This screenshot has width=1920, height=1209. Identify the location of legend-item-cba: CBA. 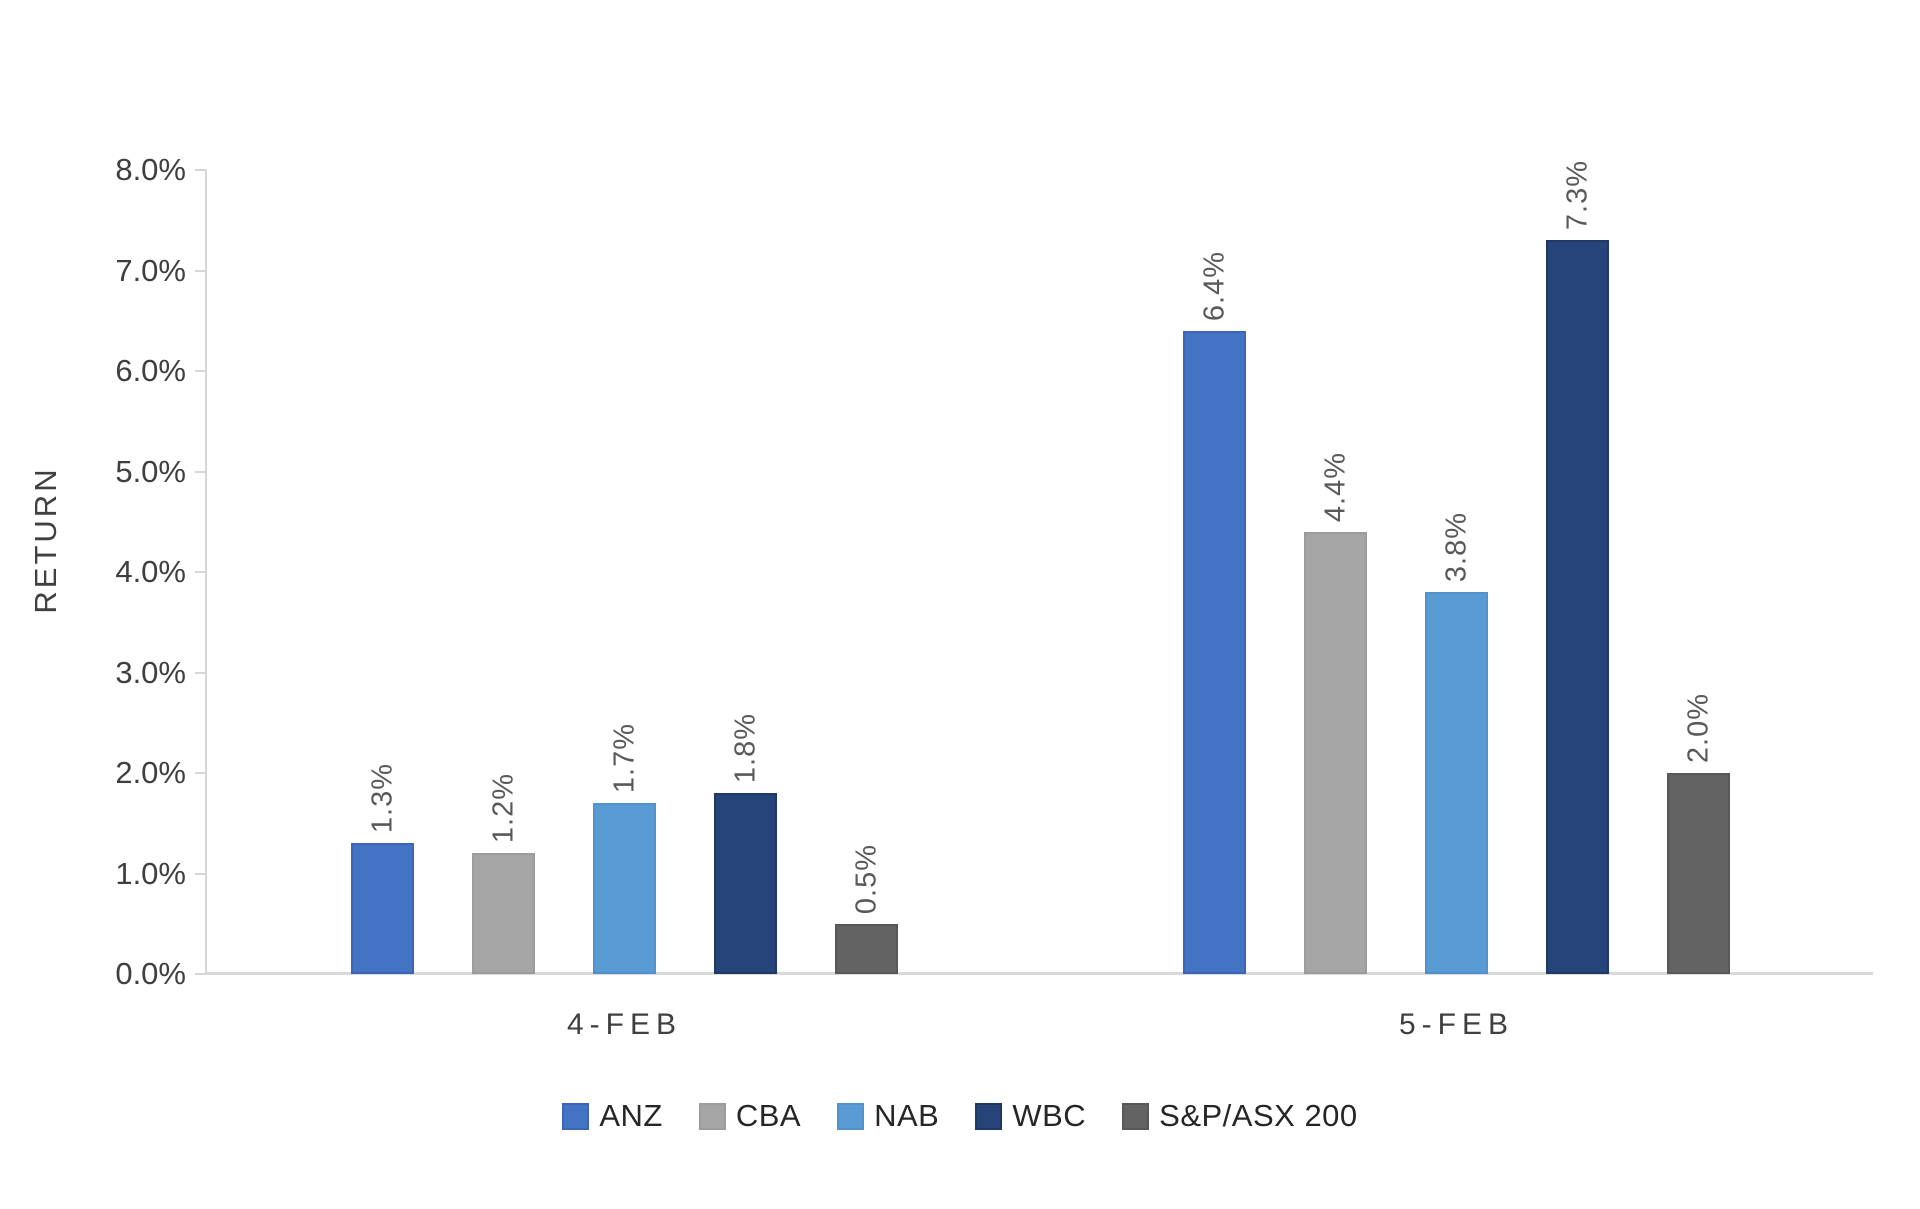
(750, 1116).